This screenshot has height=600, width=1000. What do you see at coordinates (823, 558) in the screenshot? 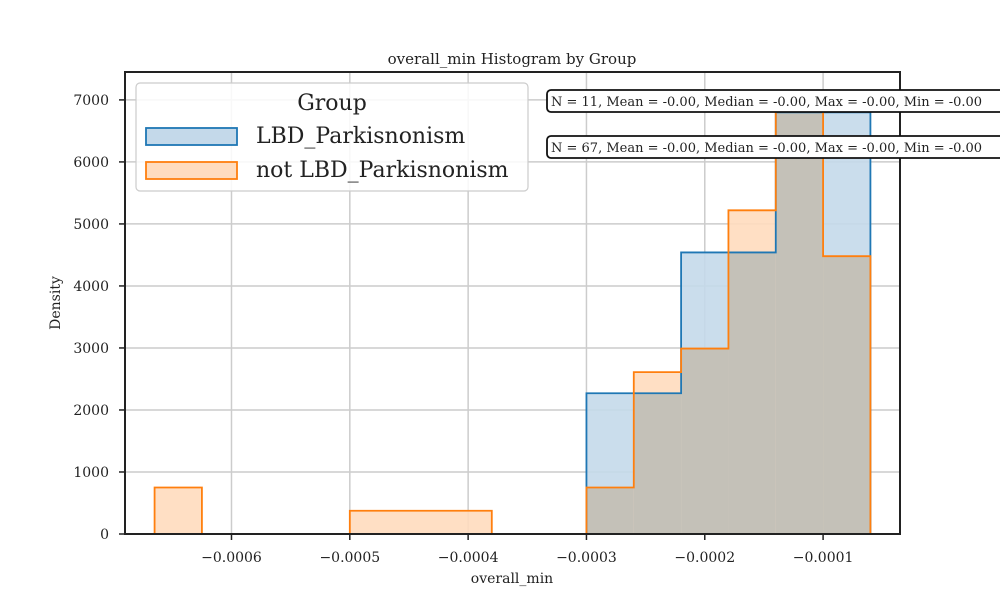
I see `x-tick-label: −0.0001` at bounding box center [823, 558].